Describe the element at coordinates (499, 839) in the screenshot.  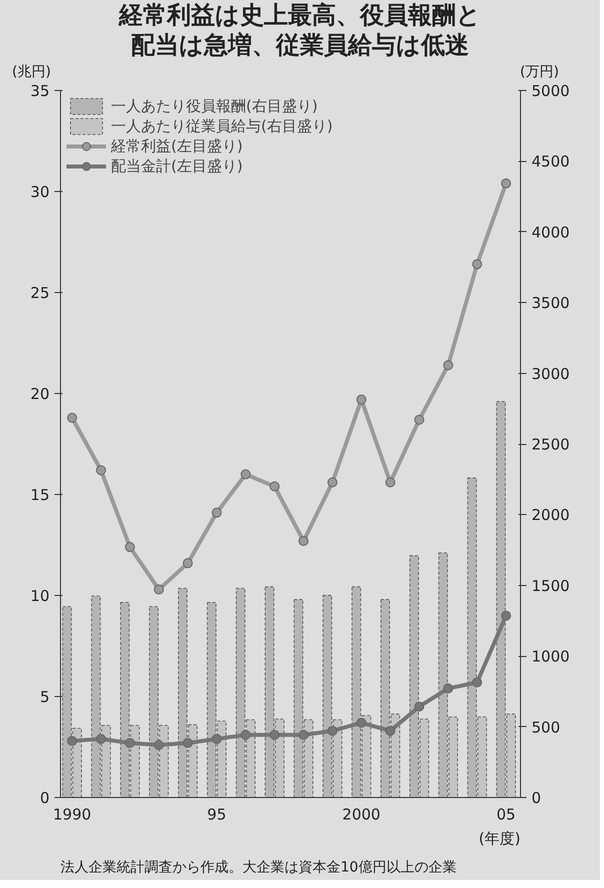
I see `x-axis-title: (年度)` at that location.